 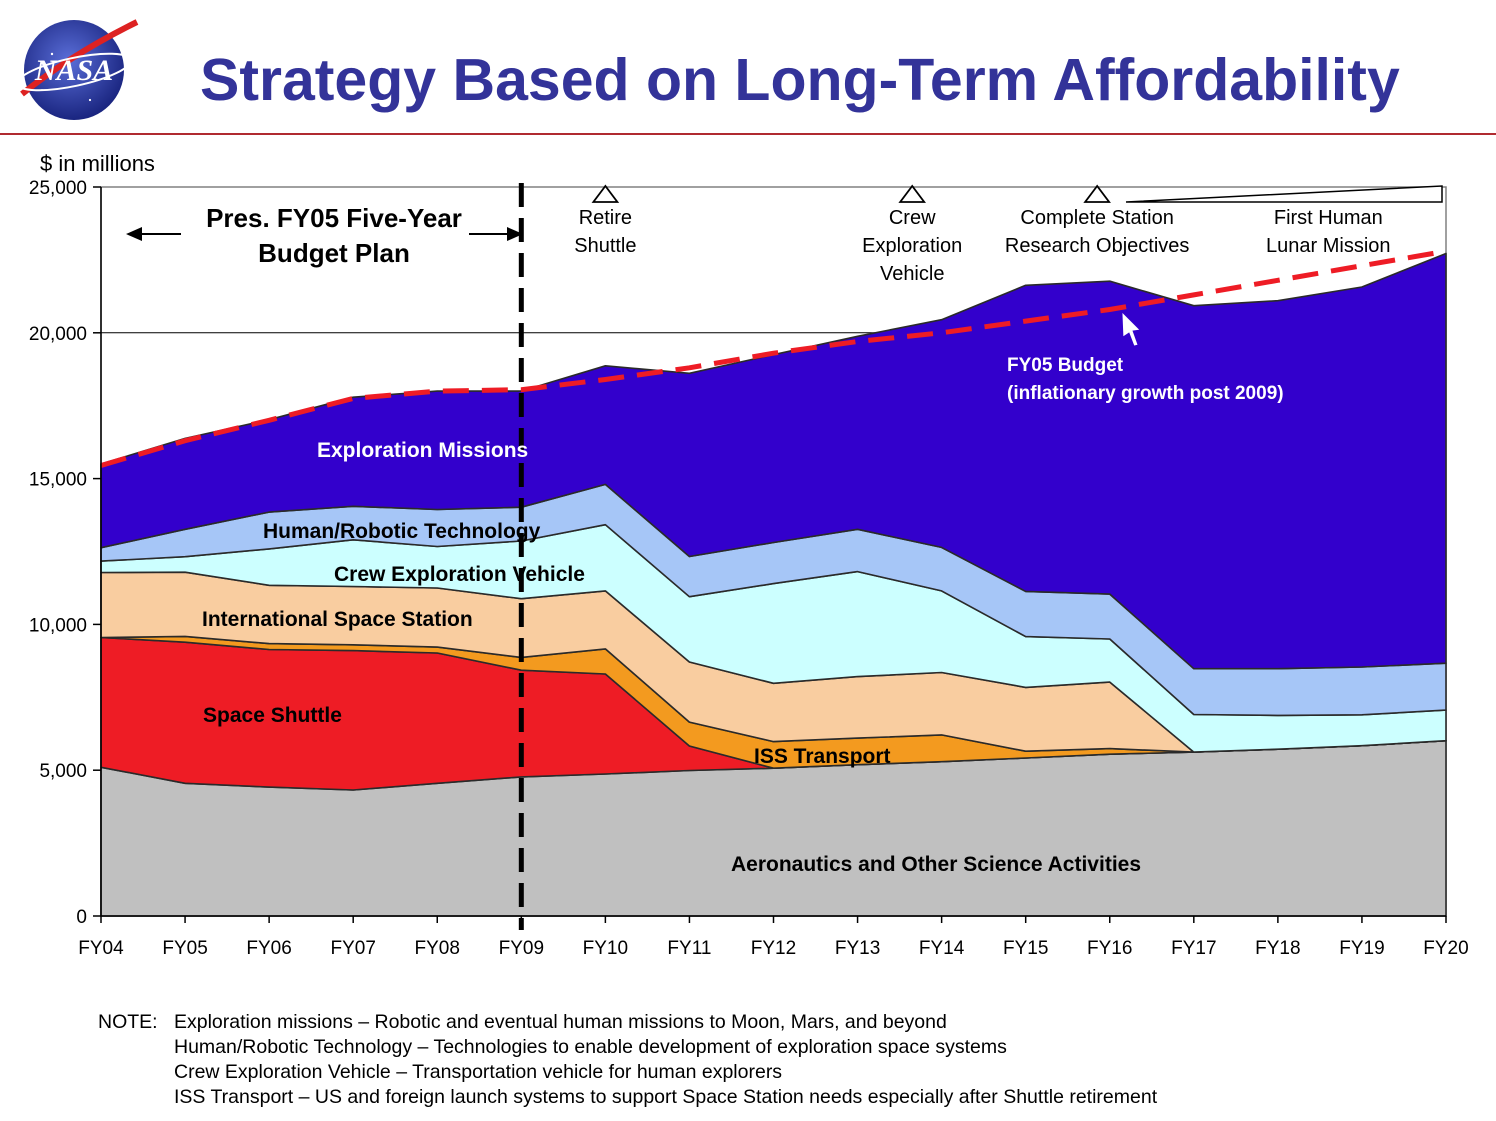 I want to click on fy05-budget-arrow, so click(x=1131, y=328).